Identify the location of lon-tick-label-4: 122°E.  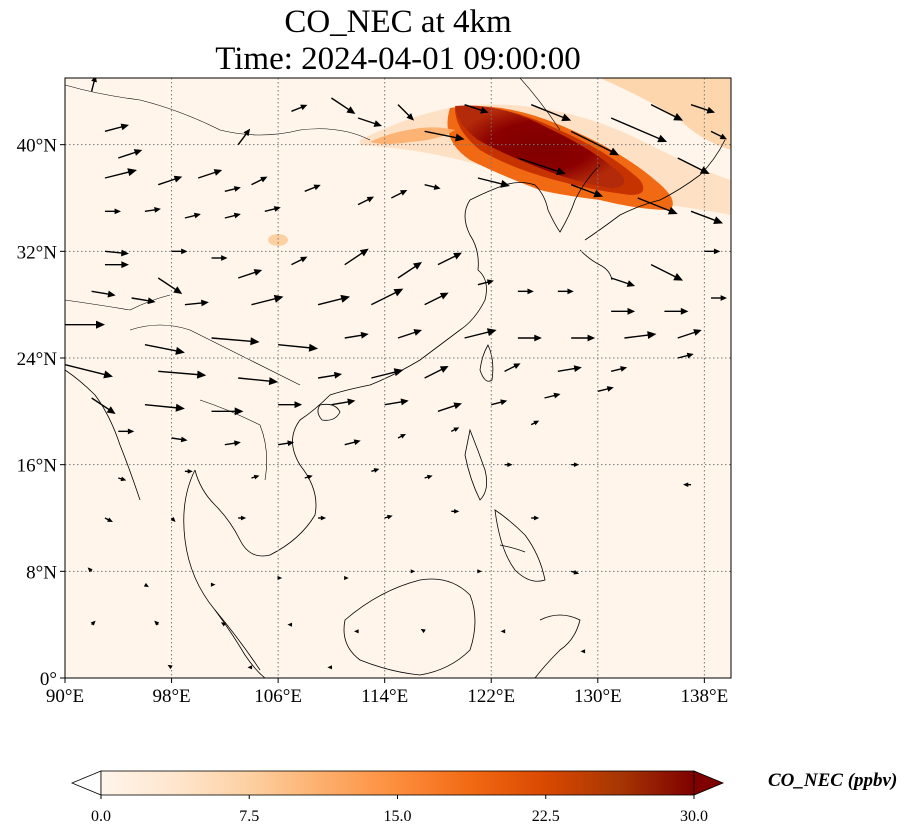
(491, 696).